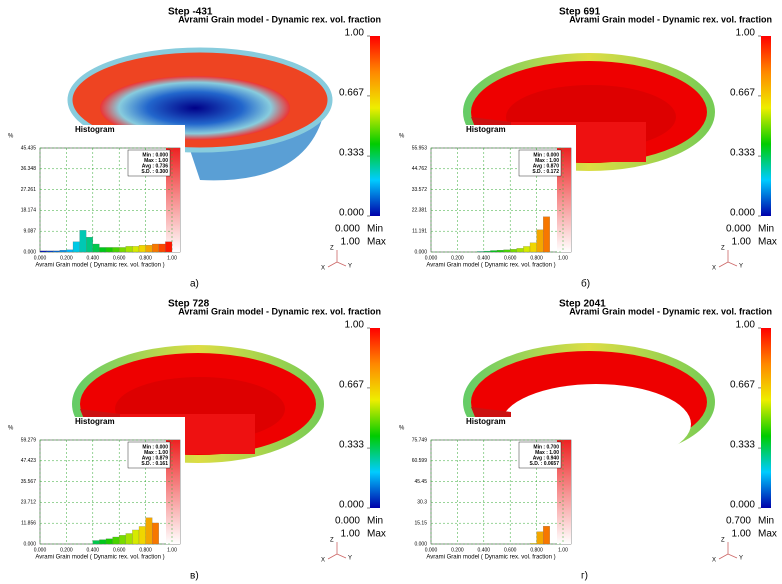 The height and width of the screenshot is (584, 782). Describe the element at coordinates (156, 161) in the screenshot. I see `stats-line: Max : 1.00` at that location.